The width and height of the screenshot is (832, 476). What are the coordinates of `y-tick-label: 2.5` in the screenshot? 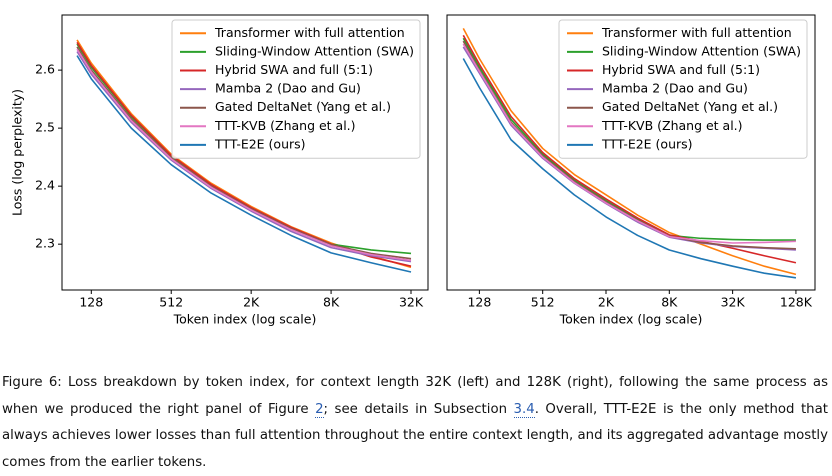 It's located at (45, 127).